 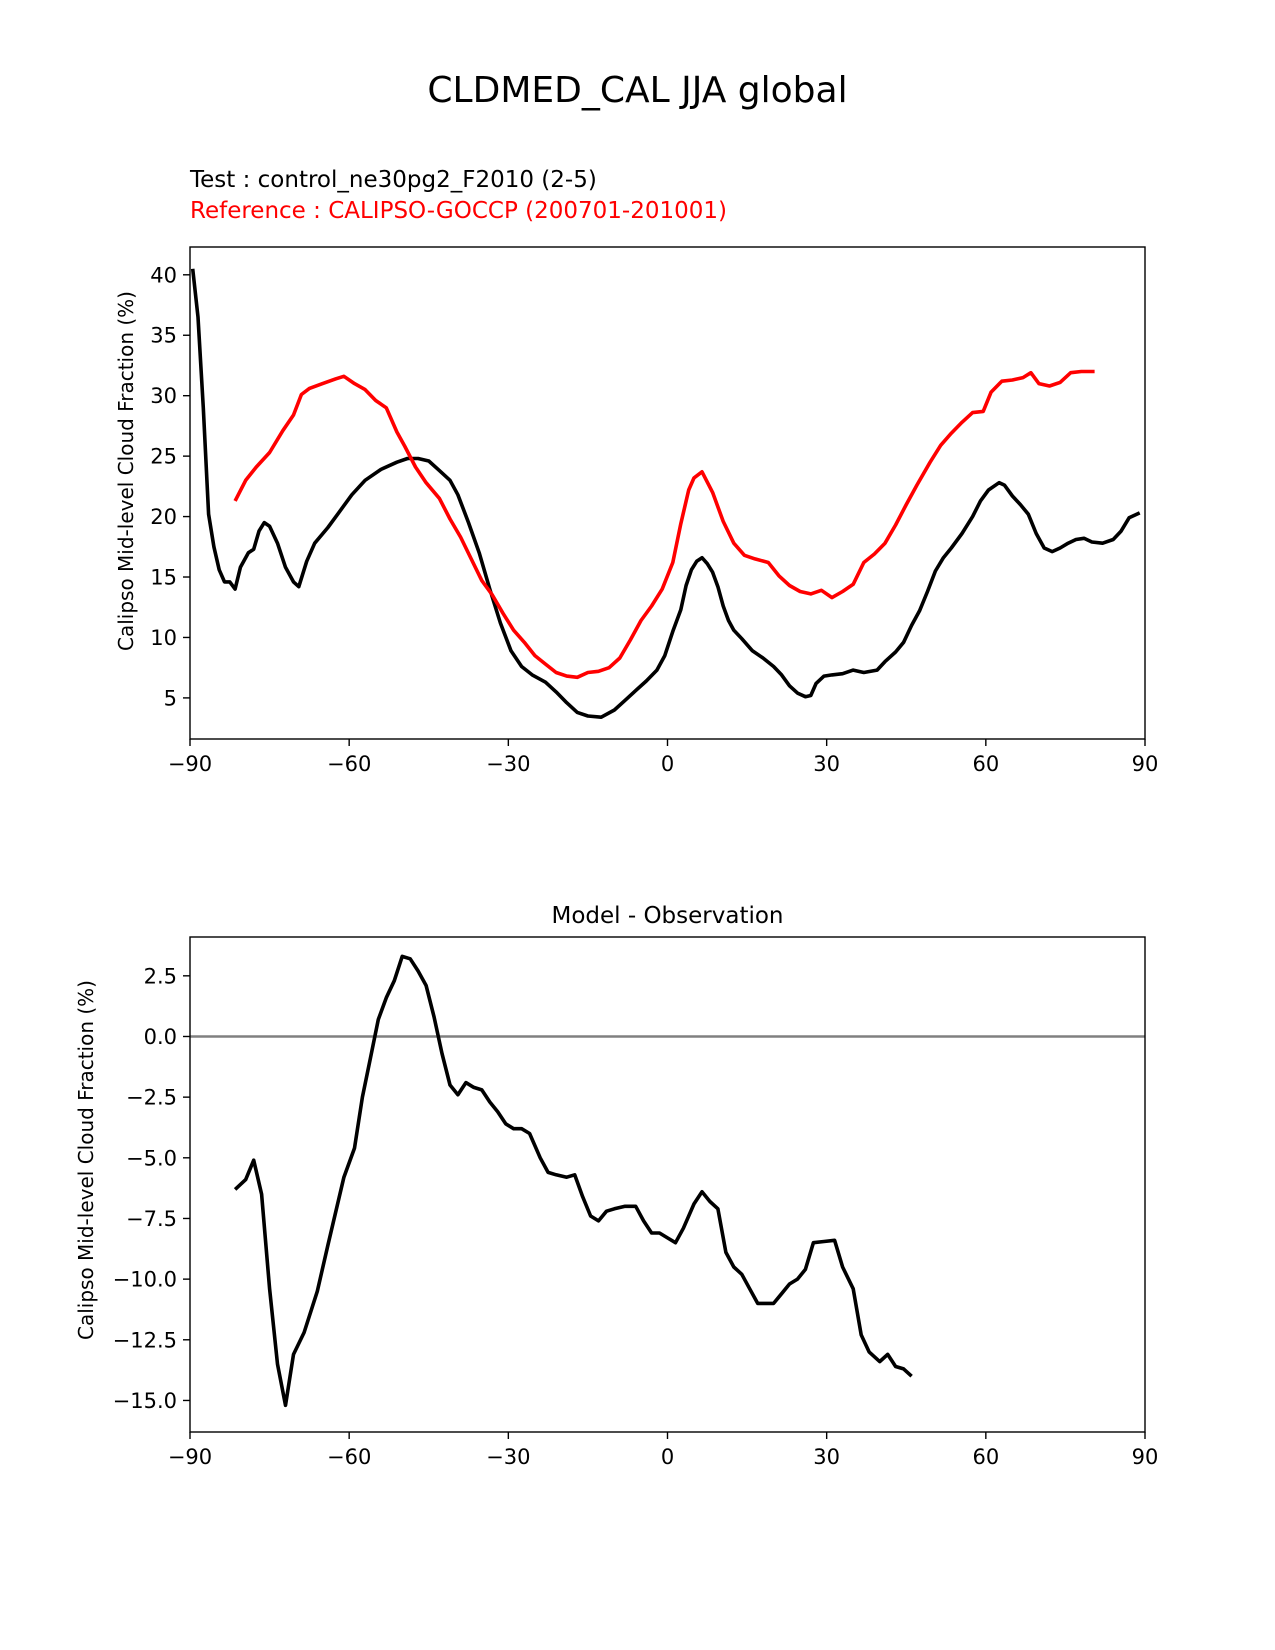 What do you see at coordinates (151, 1219) in the screenshot?
I see `bottom-y-tick-label: −7.5` at bounding box center [151, 1219].